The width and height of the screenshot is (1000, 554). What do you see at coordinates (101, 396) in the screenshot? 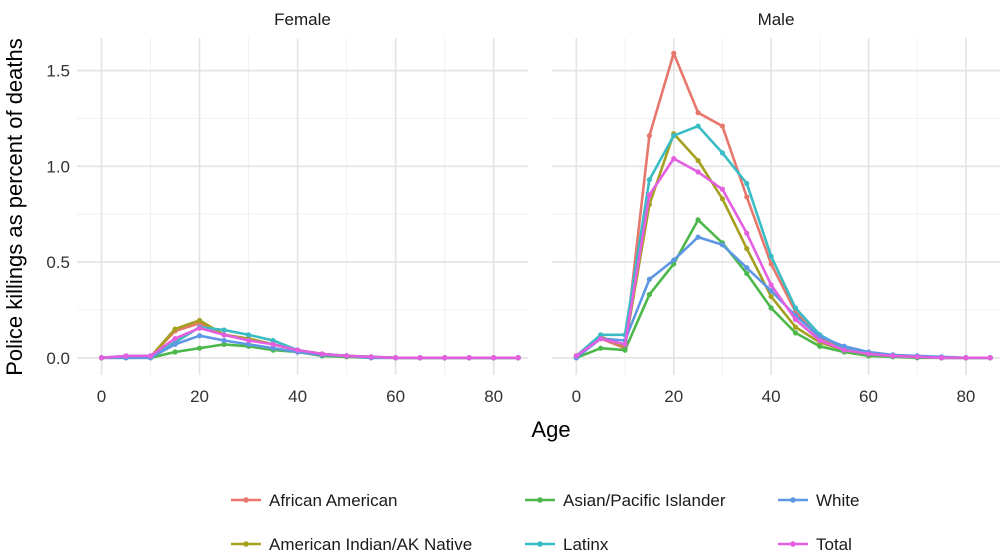
I see `x-tick-label: 0` at bounding box center [101, 396].